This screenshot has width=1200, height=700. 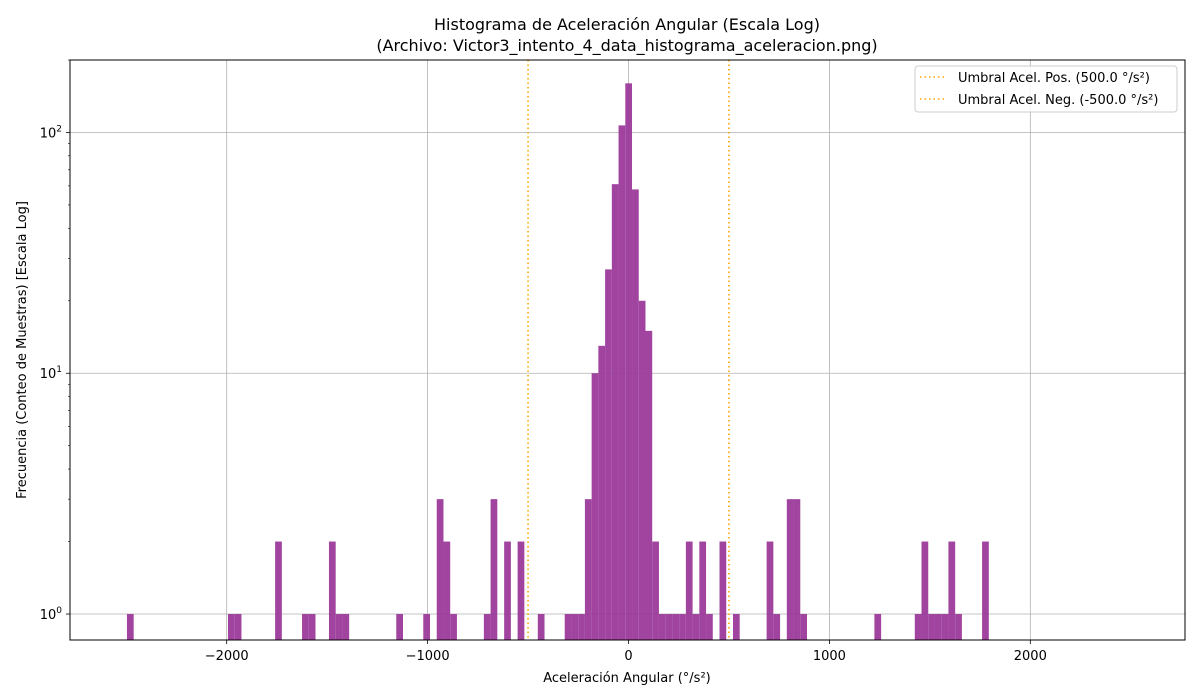 I want to click on x-tick-label: −1000, so click(x=428, y=656).